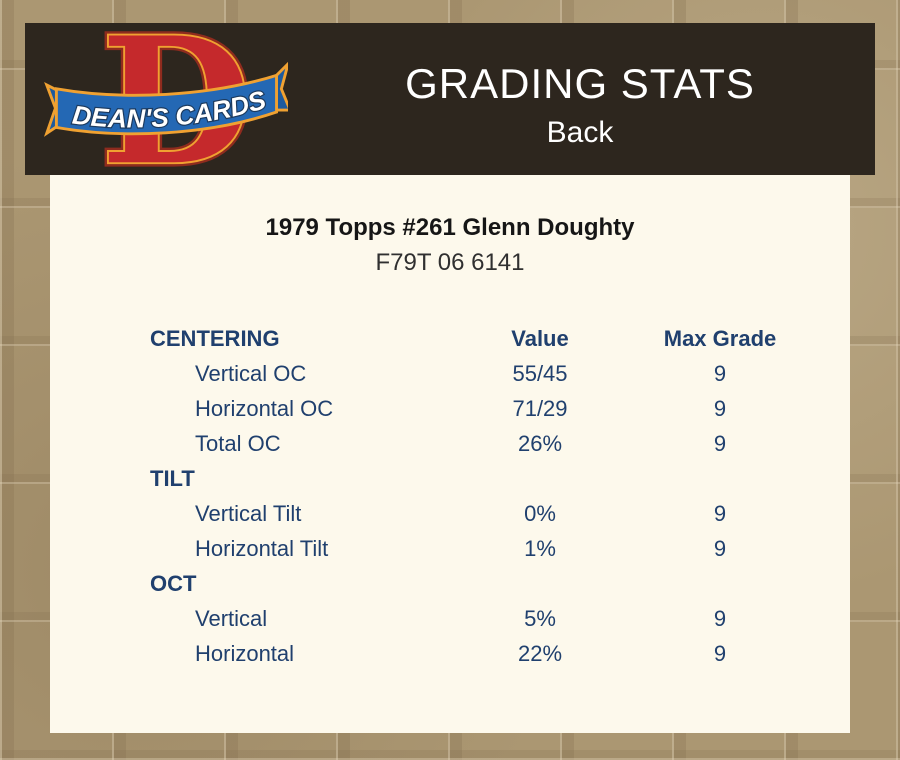 The height and width of the screenshot is (760, 900). I want to click on stat-value: 26%, so click(540, 443).